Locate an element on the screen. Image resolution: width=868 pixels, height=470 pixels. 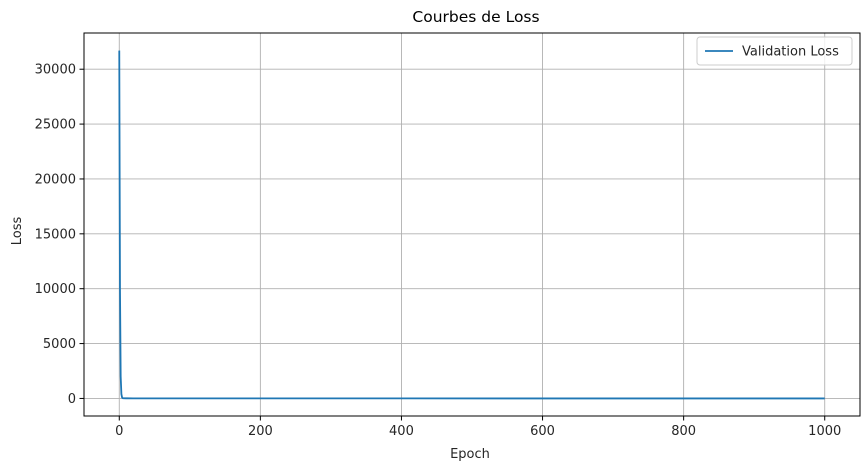
y-tick-label: 0 is located at coordinates (72, 399).